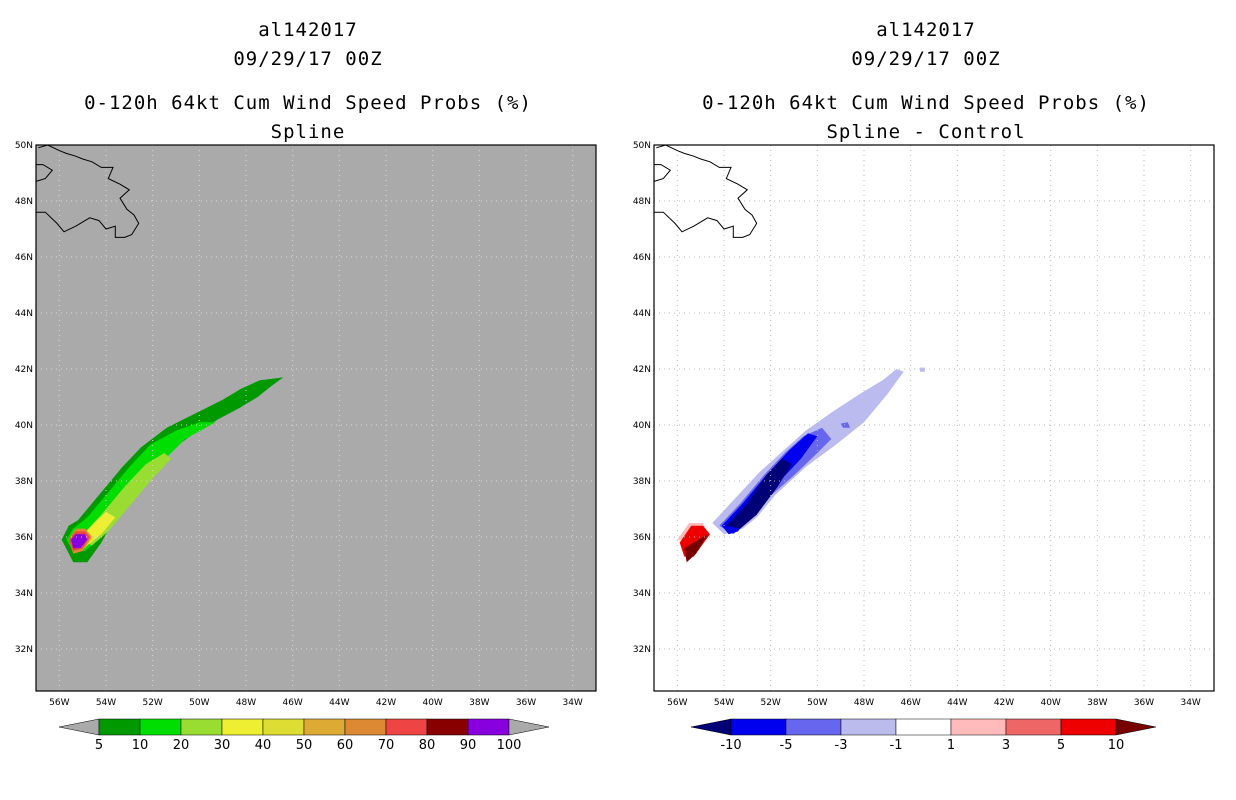 This screenshot has height=800, width=1236. Describe the element at coordinates (345, 745) in the screenshot. I see `left-colorbar-label: 60` at that location.